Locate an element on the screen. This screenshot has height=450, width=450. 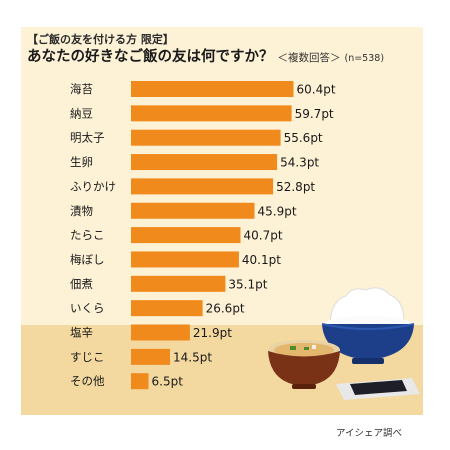
value-label: 14.5pt is located at coordinates (192, 357).